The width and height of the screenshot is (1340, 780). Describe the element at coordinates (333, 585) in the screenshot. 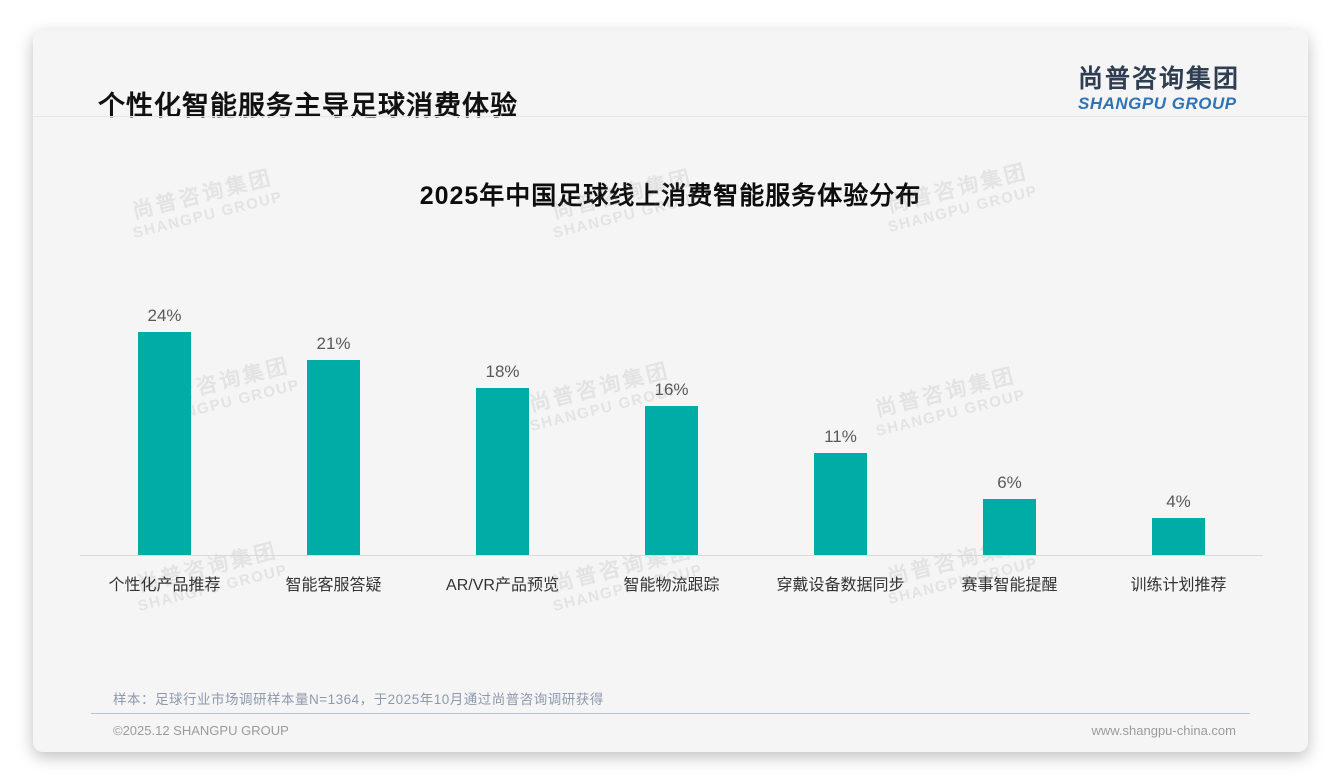

I see `bar-category-label: 智能客服答疑` at that location.